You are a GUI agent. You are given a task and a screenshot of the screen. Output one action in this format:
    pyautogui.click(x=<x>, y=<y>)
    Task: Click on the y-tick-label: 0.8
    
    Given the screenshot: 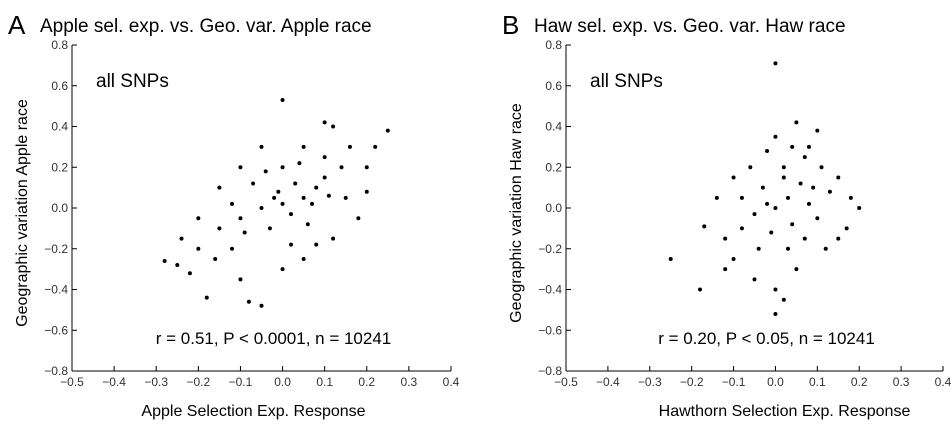 What is the action you would take?
    pyautogui.click(x=59, y=45)
    